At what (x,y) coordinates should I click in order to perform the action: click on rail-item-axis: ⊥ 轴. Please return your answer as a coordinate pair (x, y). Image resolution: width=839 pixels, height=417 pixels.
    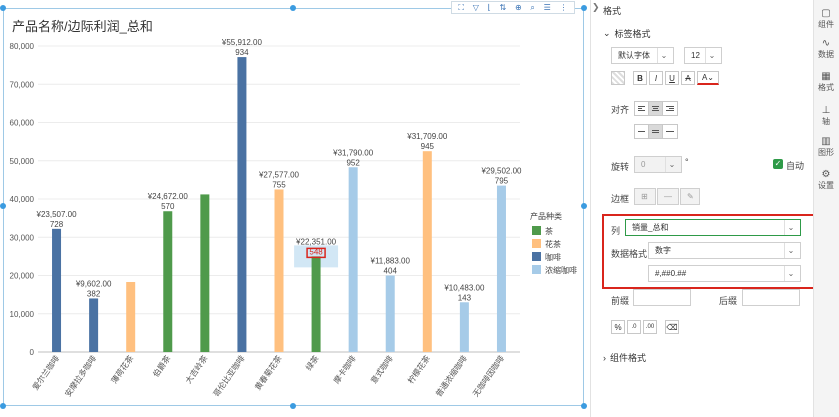
    Looking at the image, I should click on (826, 116).